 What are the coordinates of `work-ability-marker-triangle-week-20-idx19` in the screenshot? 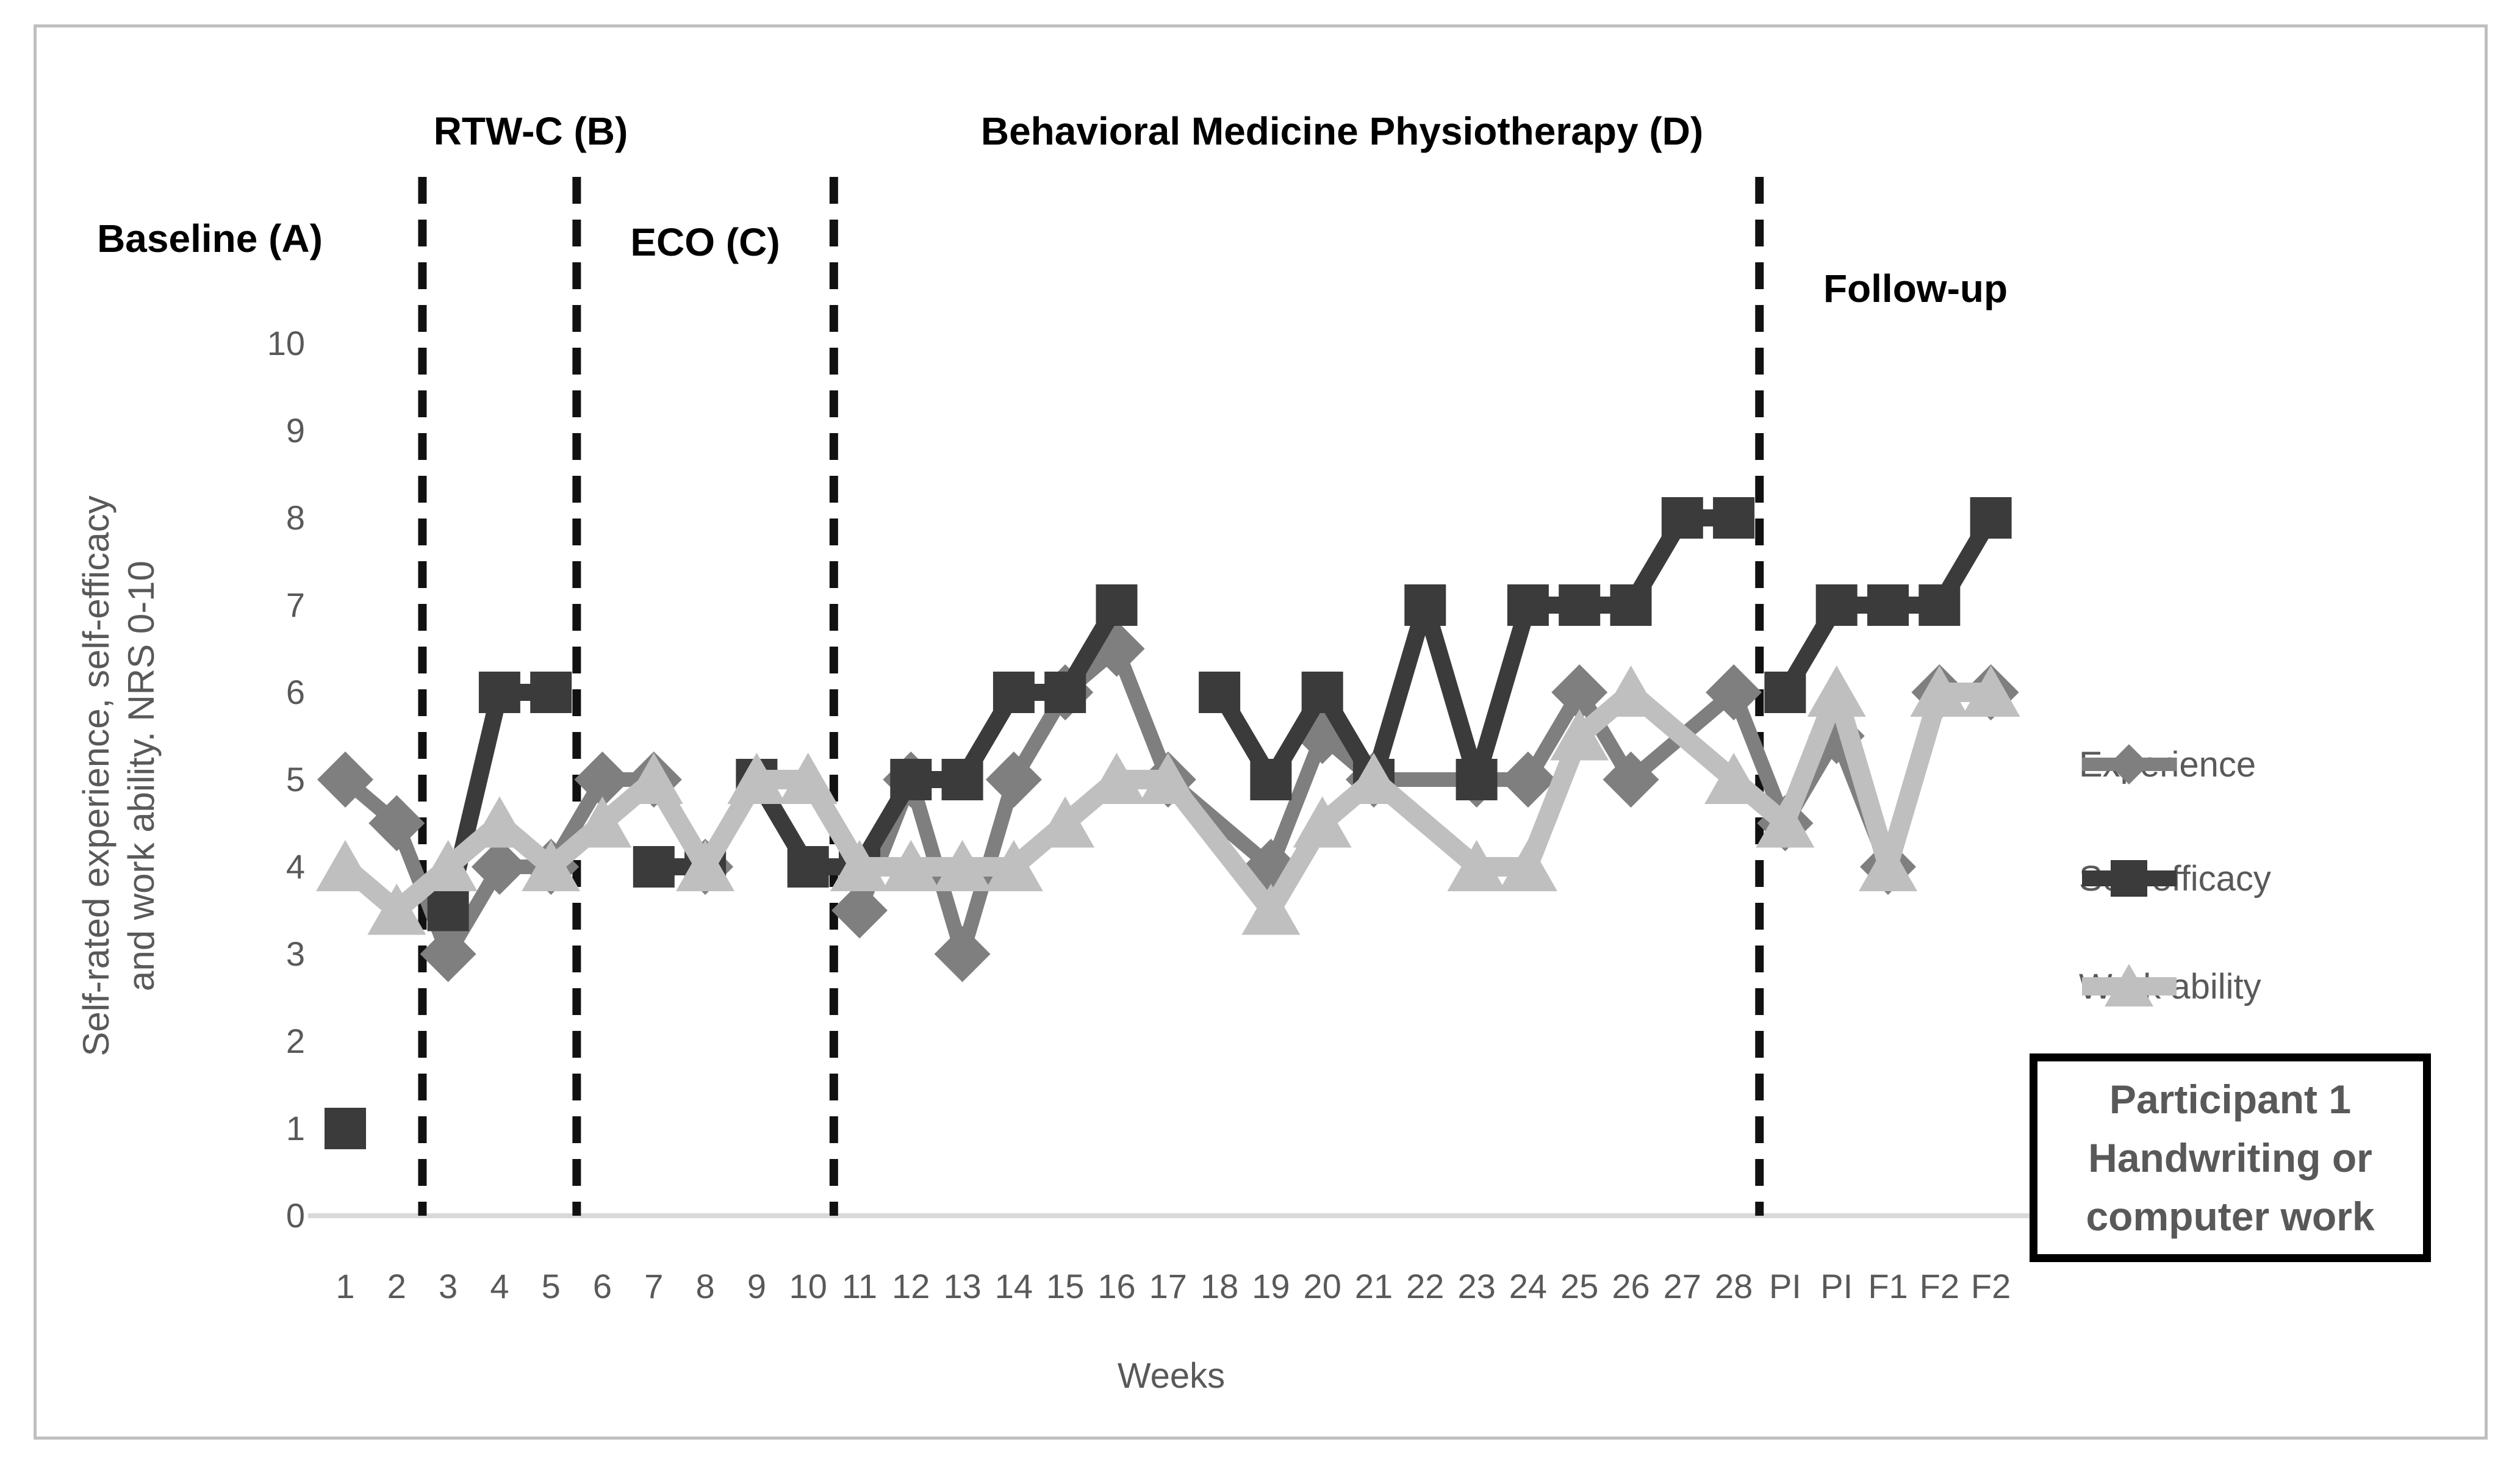 It's located at (1322, 822).